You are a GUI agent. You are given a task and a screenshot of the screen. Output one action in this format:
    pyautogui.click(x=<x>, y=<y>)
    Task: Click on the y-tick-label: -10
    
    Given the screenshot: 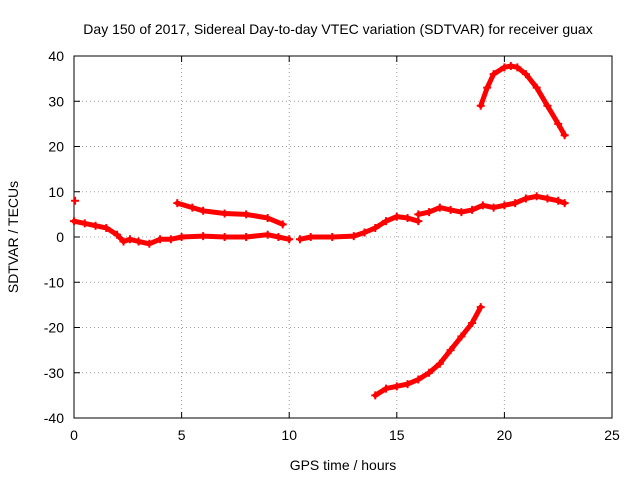 What is the action you would take?
    pyautogui.click(x=54, y=282)
    